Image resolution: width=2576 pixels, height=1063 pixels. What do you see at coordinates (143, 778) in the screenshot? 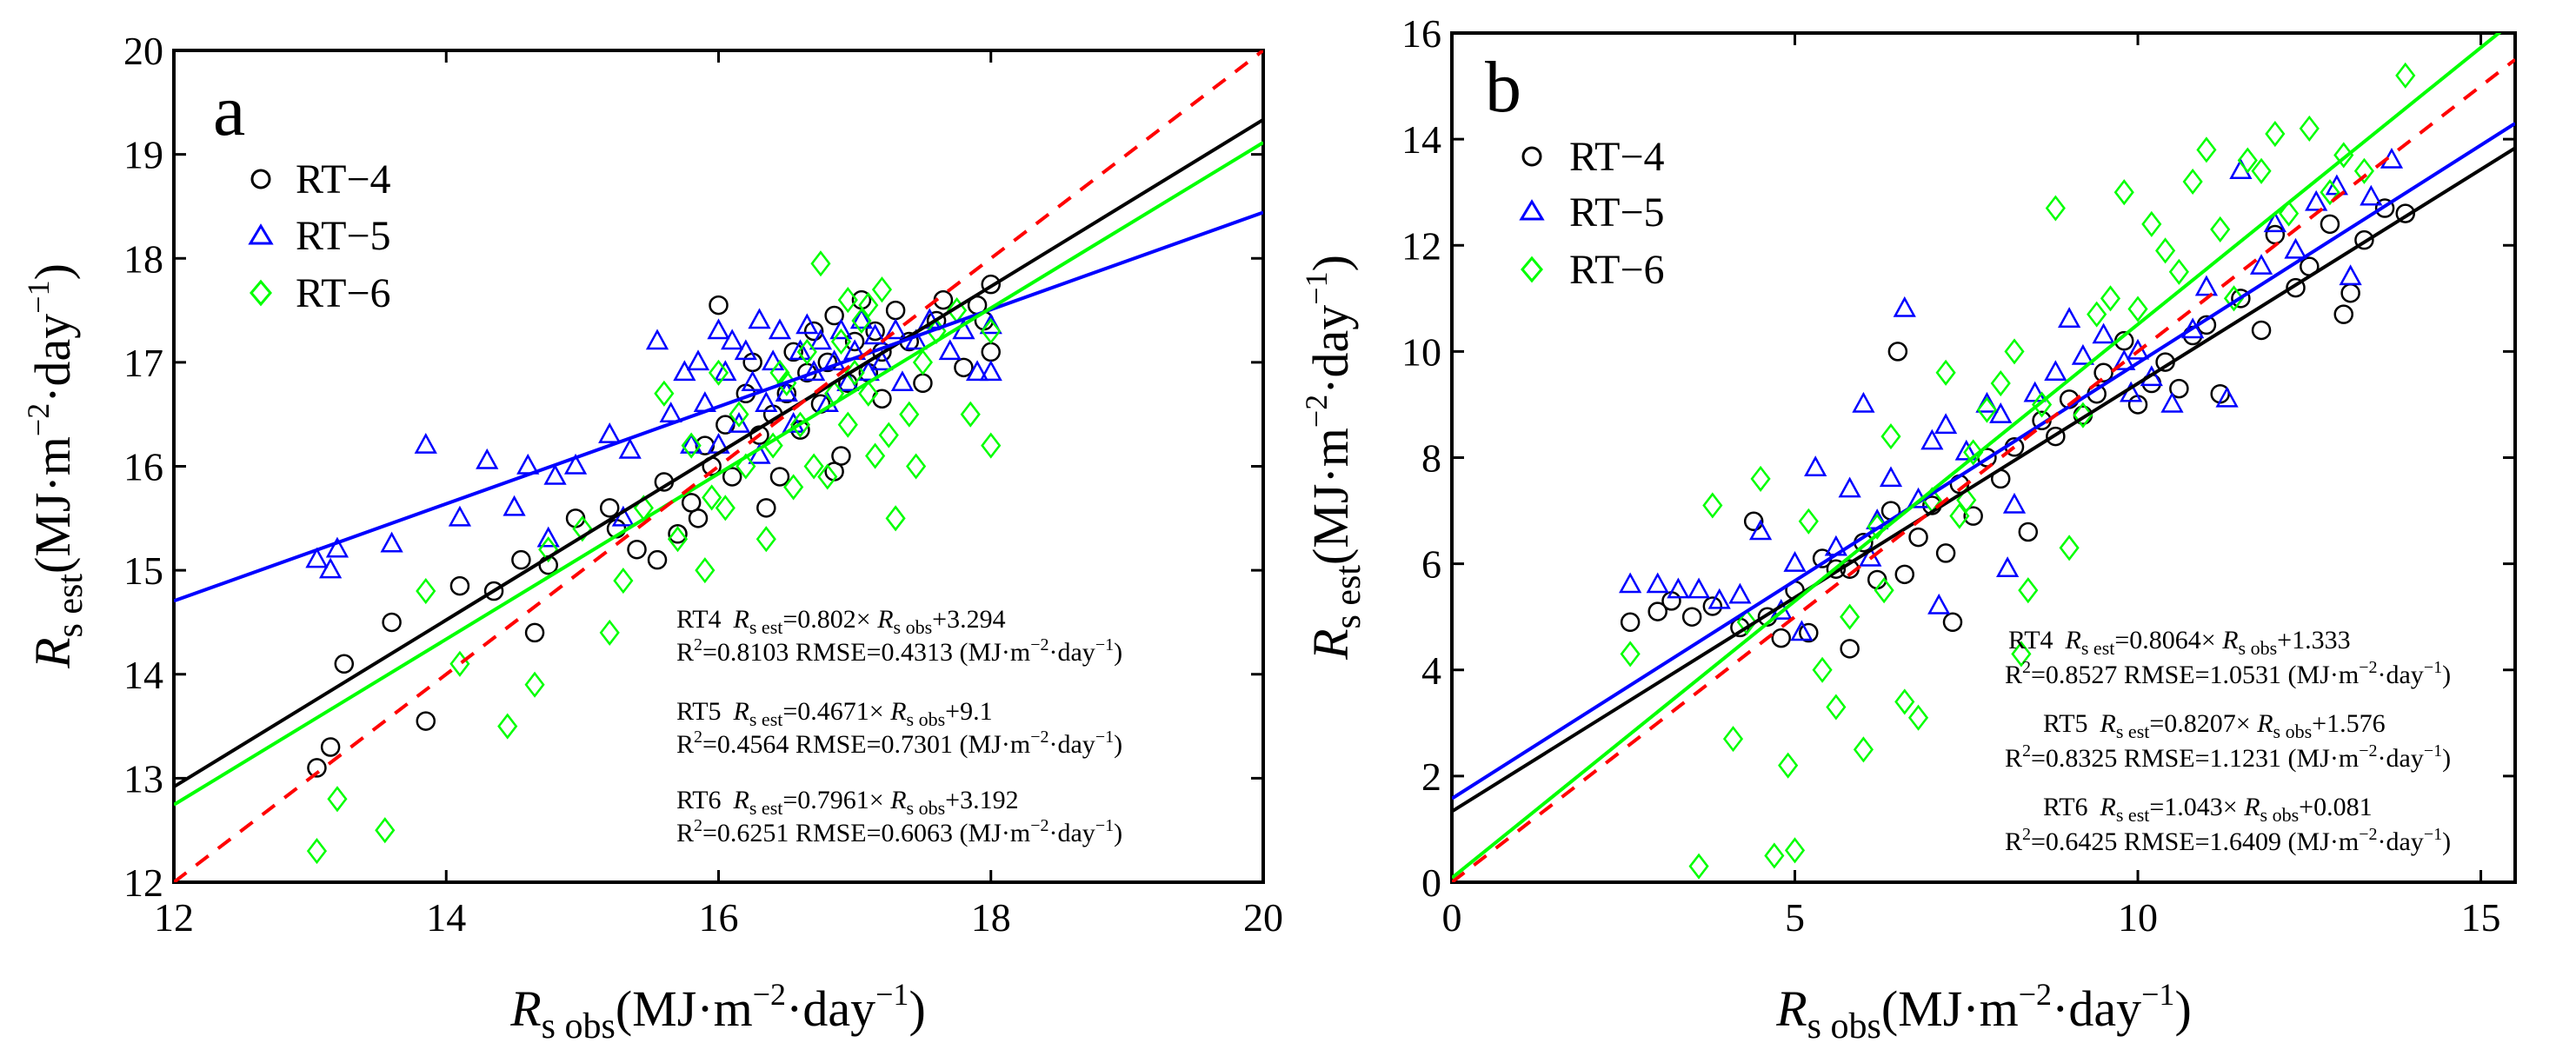
I see `y-tick-label: 13` at bounding box center [143, 778].